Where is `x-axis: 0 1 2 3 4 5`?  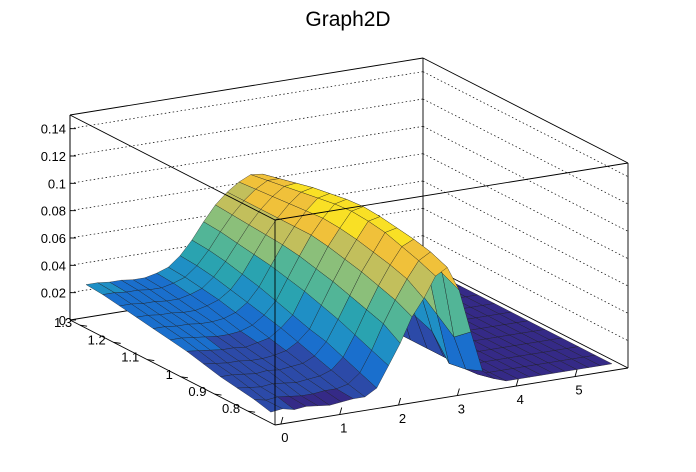
x-axis: 0 1 2 3 4 5 is located at coordinates (431, 407).